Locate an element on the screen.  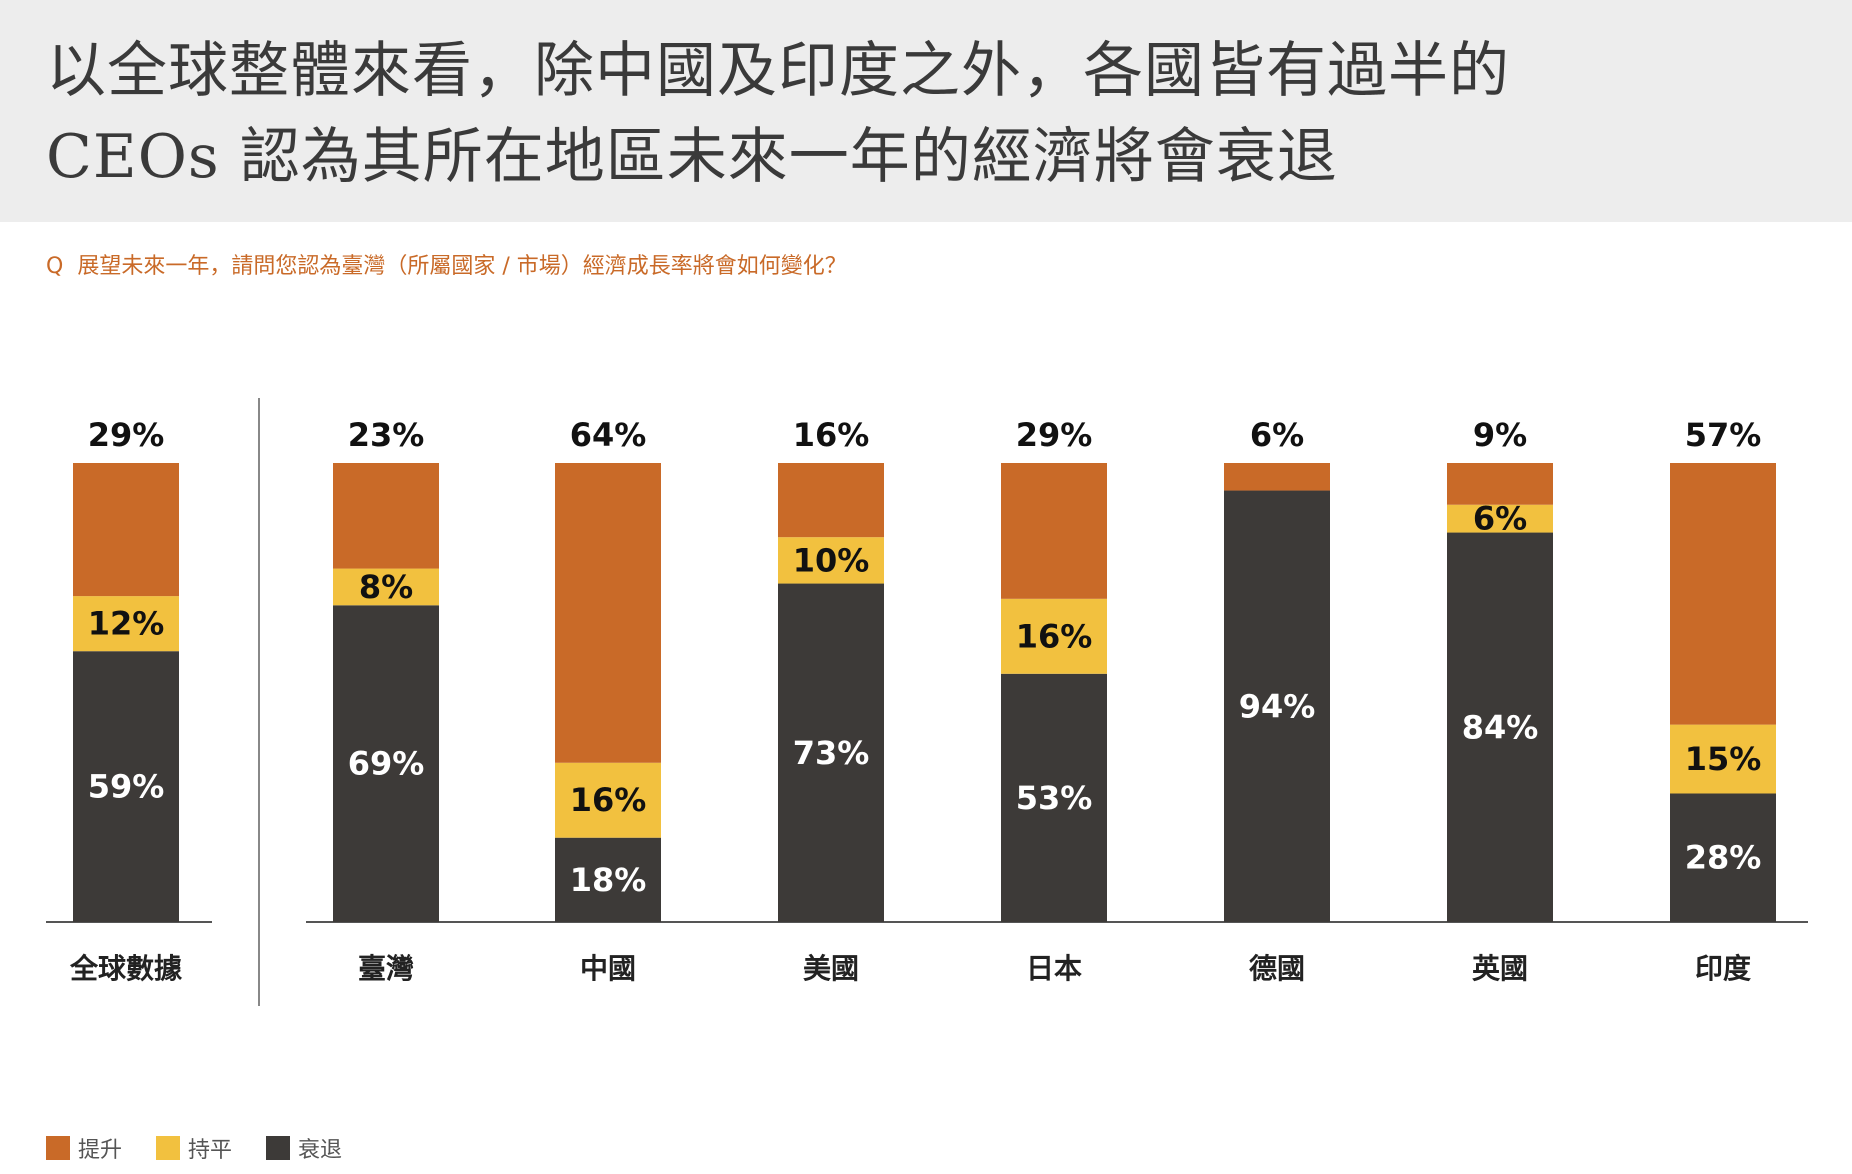
label-flat-2: 16% is located at coordinates (608, 800).